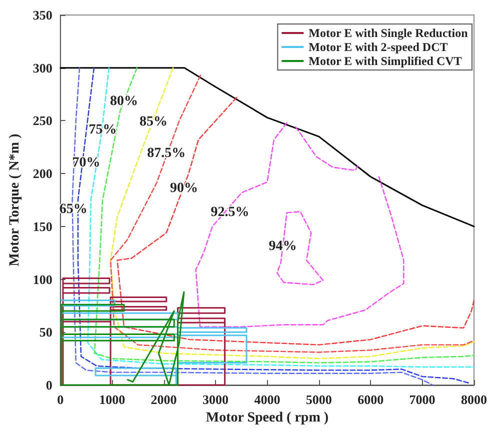 This screenshot has width=491, height=437. Describe the element at coordinates (102, 130) in the screenshot. I see `annotation: 75%` at that location.